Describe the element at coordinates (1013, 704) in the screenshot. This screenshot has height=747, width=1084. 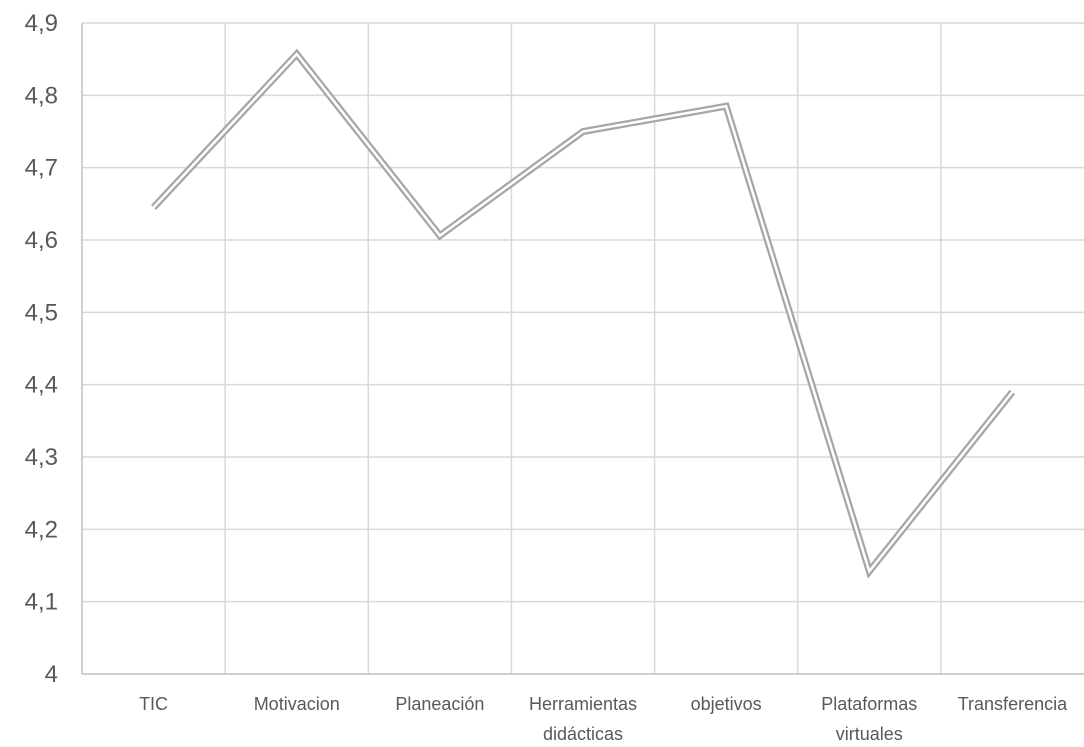
I see `x-tick-label: Transferencia` at that location.